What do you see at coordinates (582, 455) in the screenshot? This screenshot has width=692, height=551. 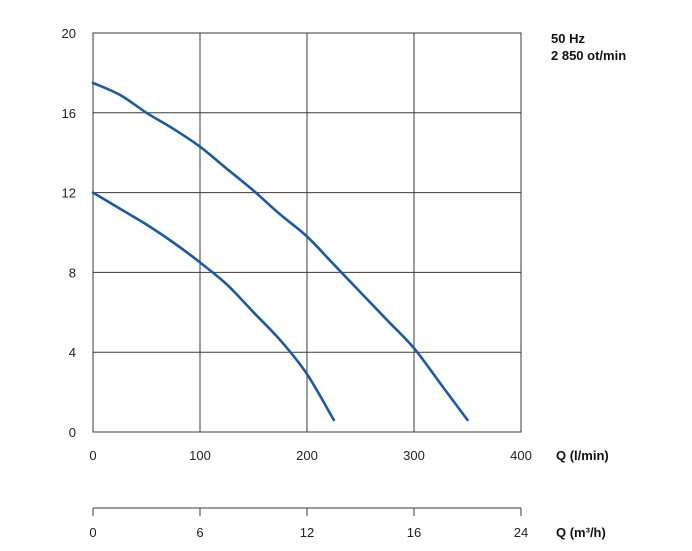 I see `x-axis-title: Q (l/min)` at bounding box center [582, 455].